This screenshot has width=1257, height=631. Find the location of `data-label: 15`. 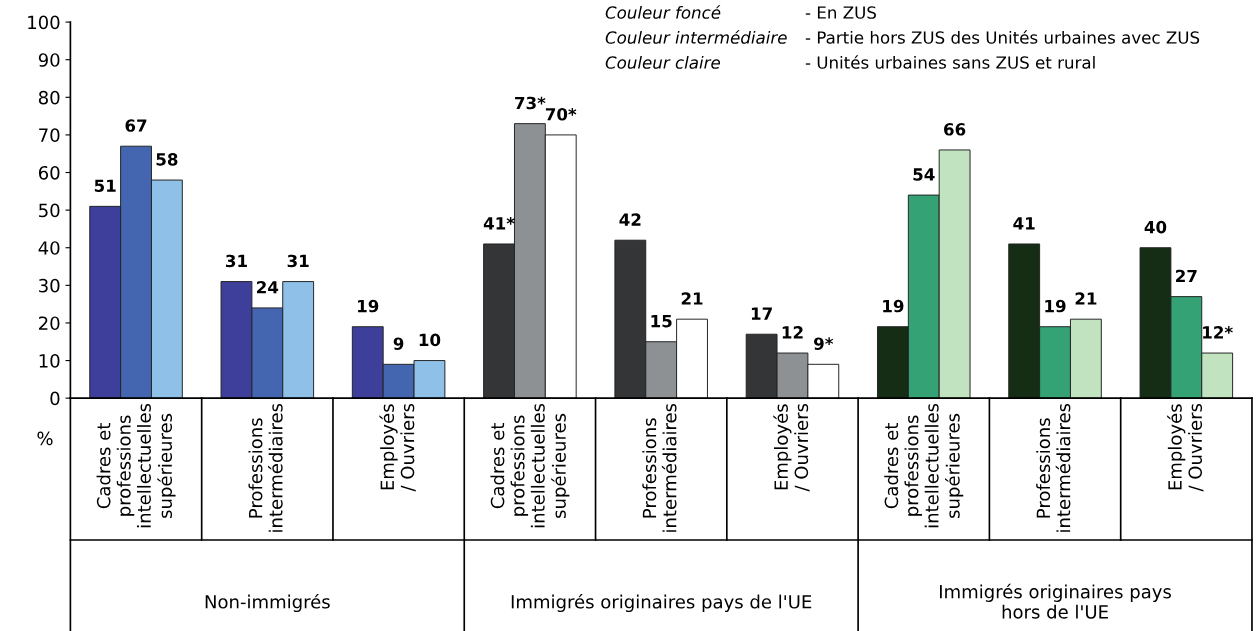

data-label: 15 is located at coordinates (661, 321).